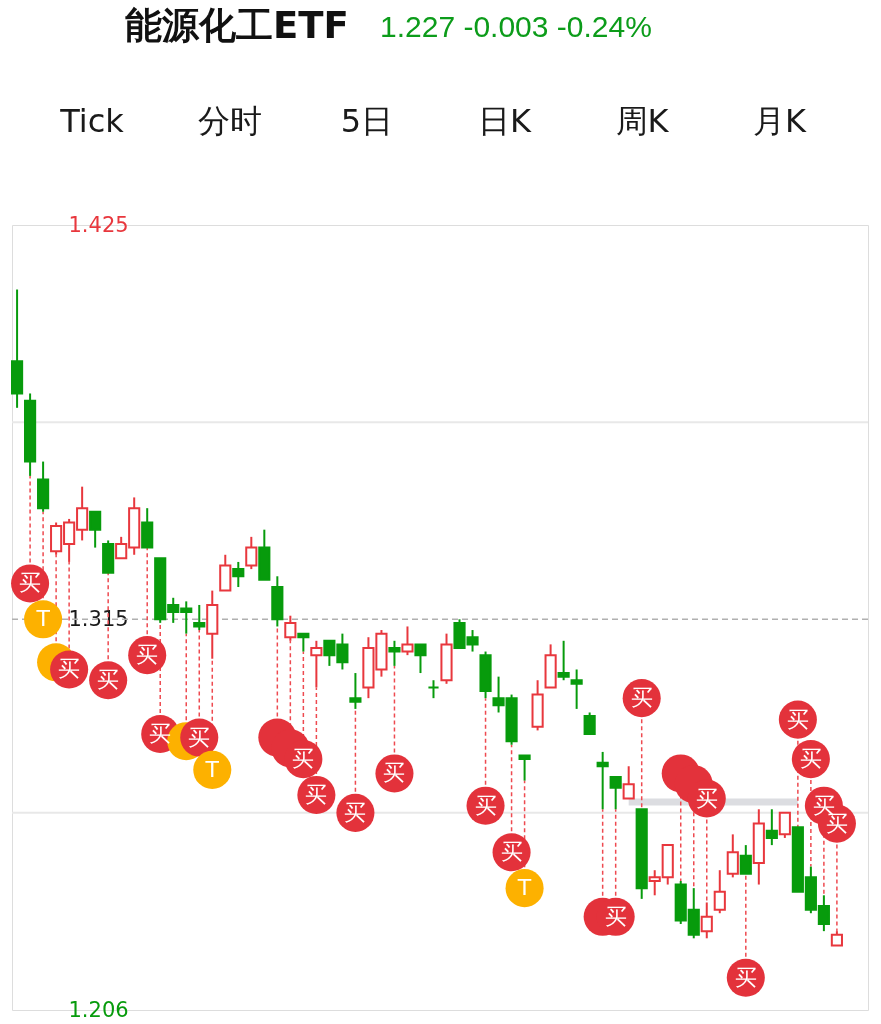 The height and width of the screenshot is (1024, 881). I want to click on text: 分时, so click(229, 121).